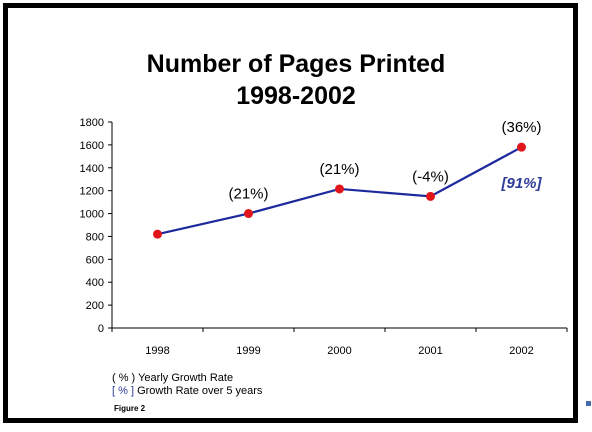 Image resolution: width=592 pixels, height=432 pixels. What do you see at coordinates (521, 127) in the screenshot?
I see `growth-label: (36%)` at bounding box center [521, 127].